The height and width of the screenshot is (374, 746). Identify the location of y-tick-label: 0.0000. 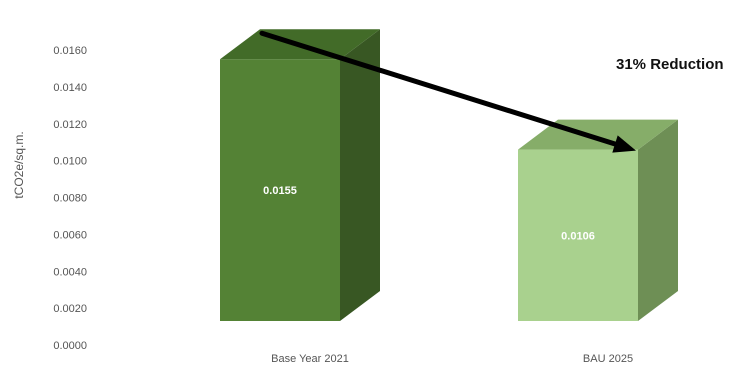
(70, 346).